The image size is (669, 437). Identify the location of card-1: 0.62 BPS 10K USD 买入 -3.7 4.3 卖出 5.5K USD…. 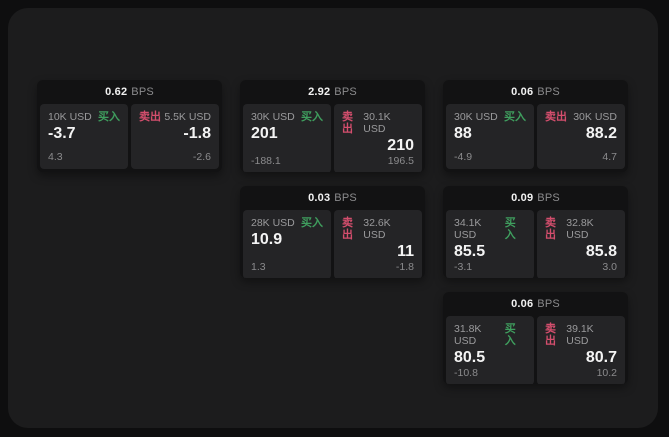
(129, 126).